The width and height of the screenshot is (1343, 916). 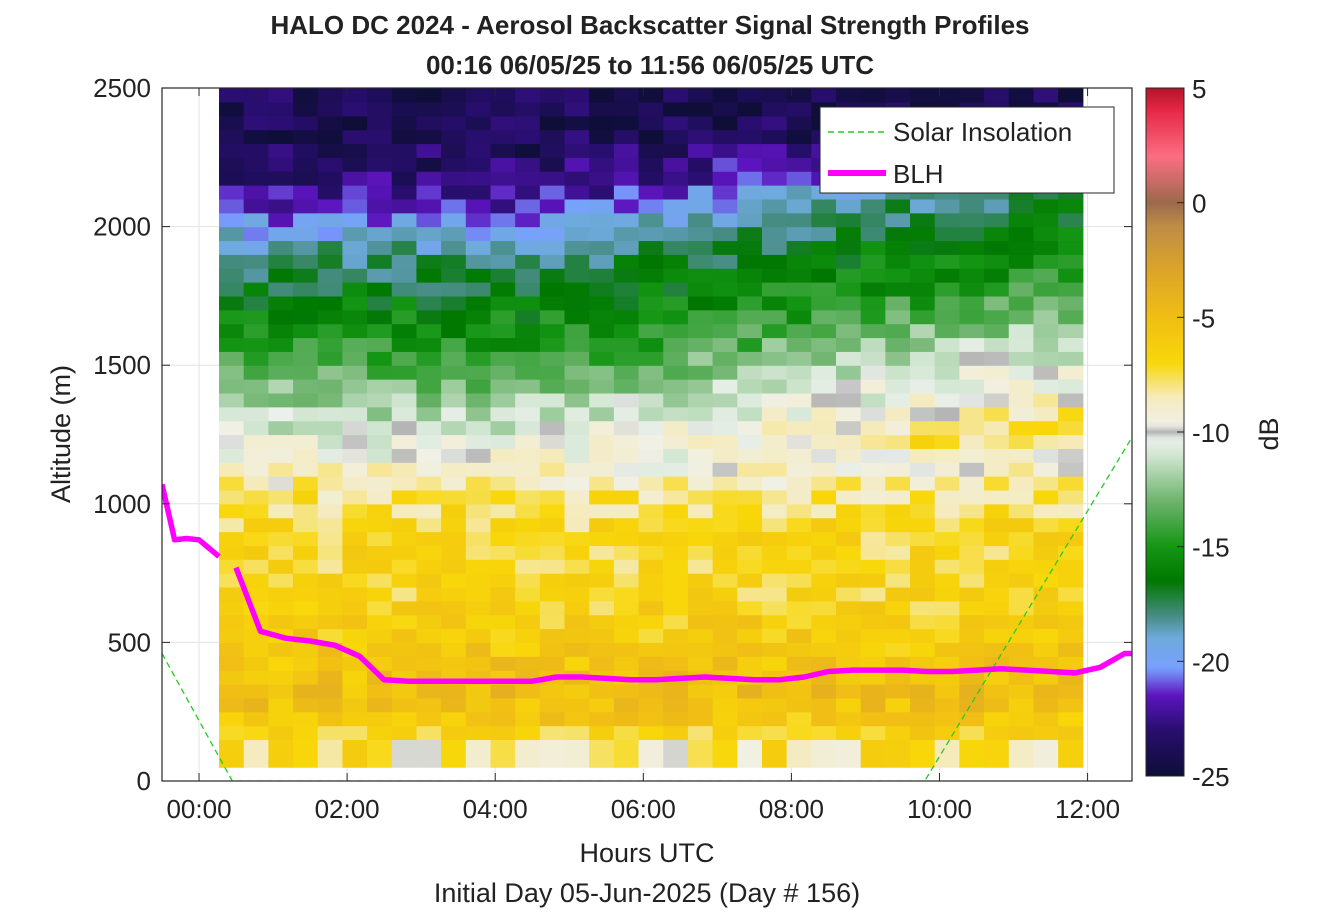 What do you see at coordinates (918, 174) in the screenshot?
I see `legend-label-blh: BLH` at bounding box center [918, 174].